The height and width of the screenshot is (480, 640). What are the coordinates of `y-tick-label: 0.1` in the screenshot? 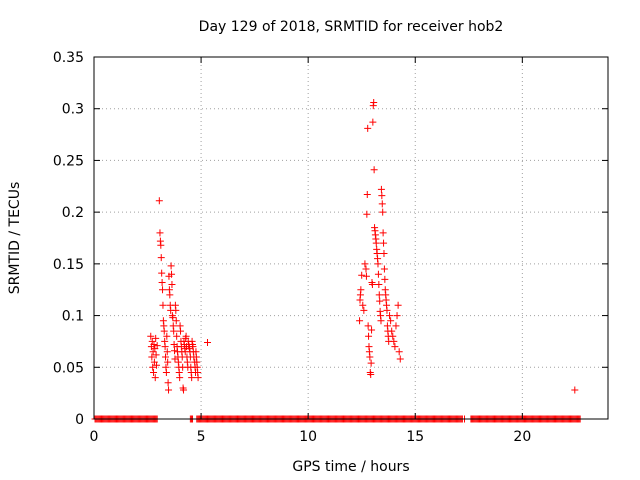 It's located at (73, 317).